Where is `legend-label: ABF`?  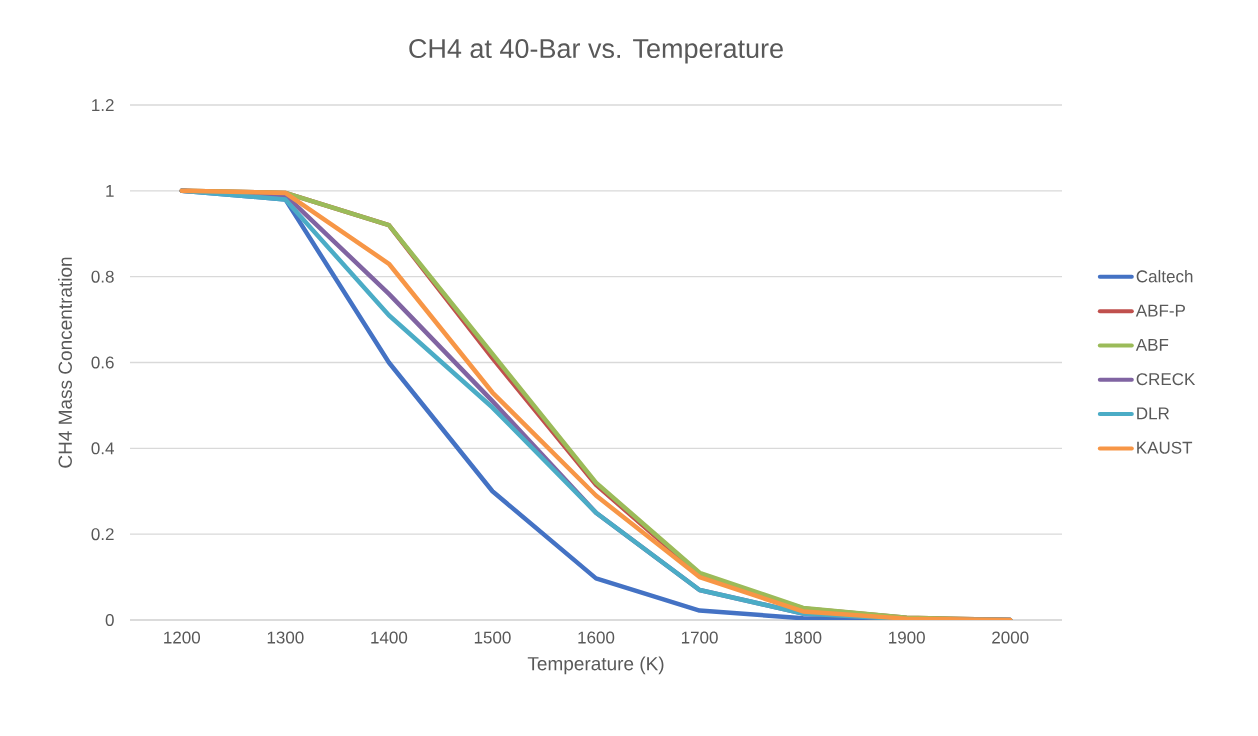 legend-label: ABF is located at coordinates (1152, 344).